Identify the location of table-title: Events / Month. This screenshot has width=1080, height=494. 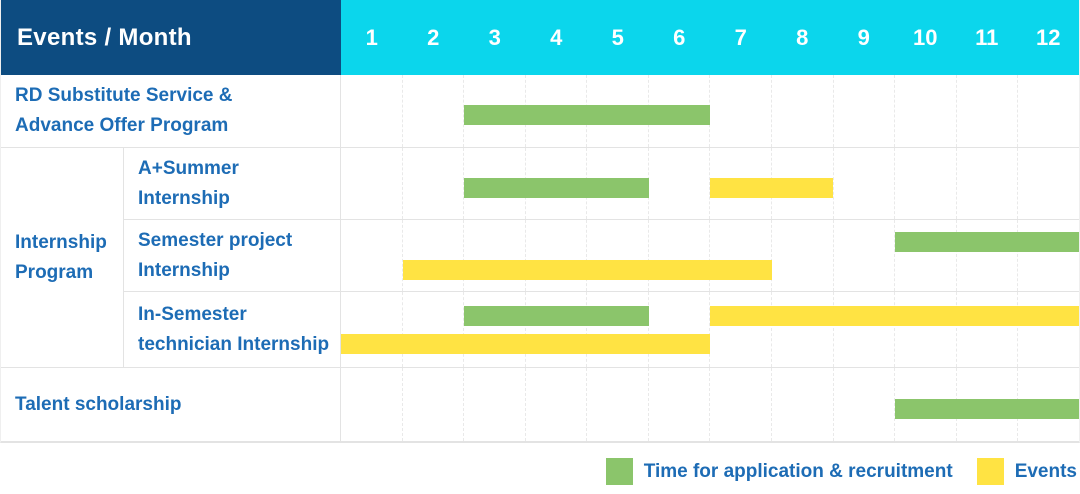
(171, 37).